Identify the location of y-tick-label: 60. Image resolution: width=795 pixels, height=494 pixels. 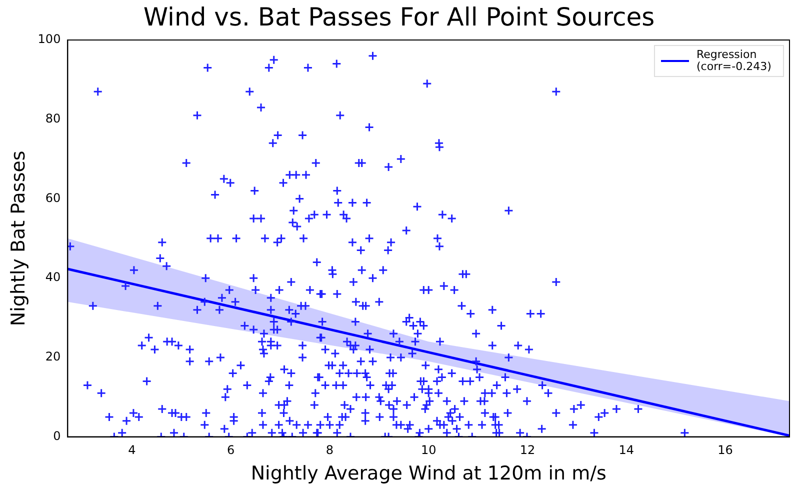
(53, 197).